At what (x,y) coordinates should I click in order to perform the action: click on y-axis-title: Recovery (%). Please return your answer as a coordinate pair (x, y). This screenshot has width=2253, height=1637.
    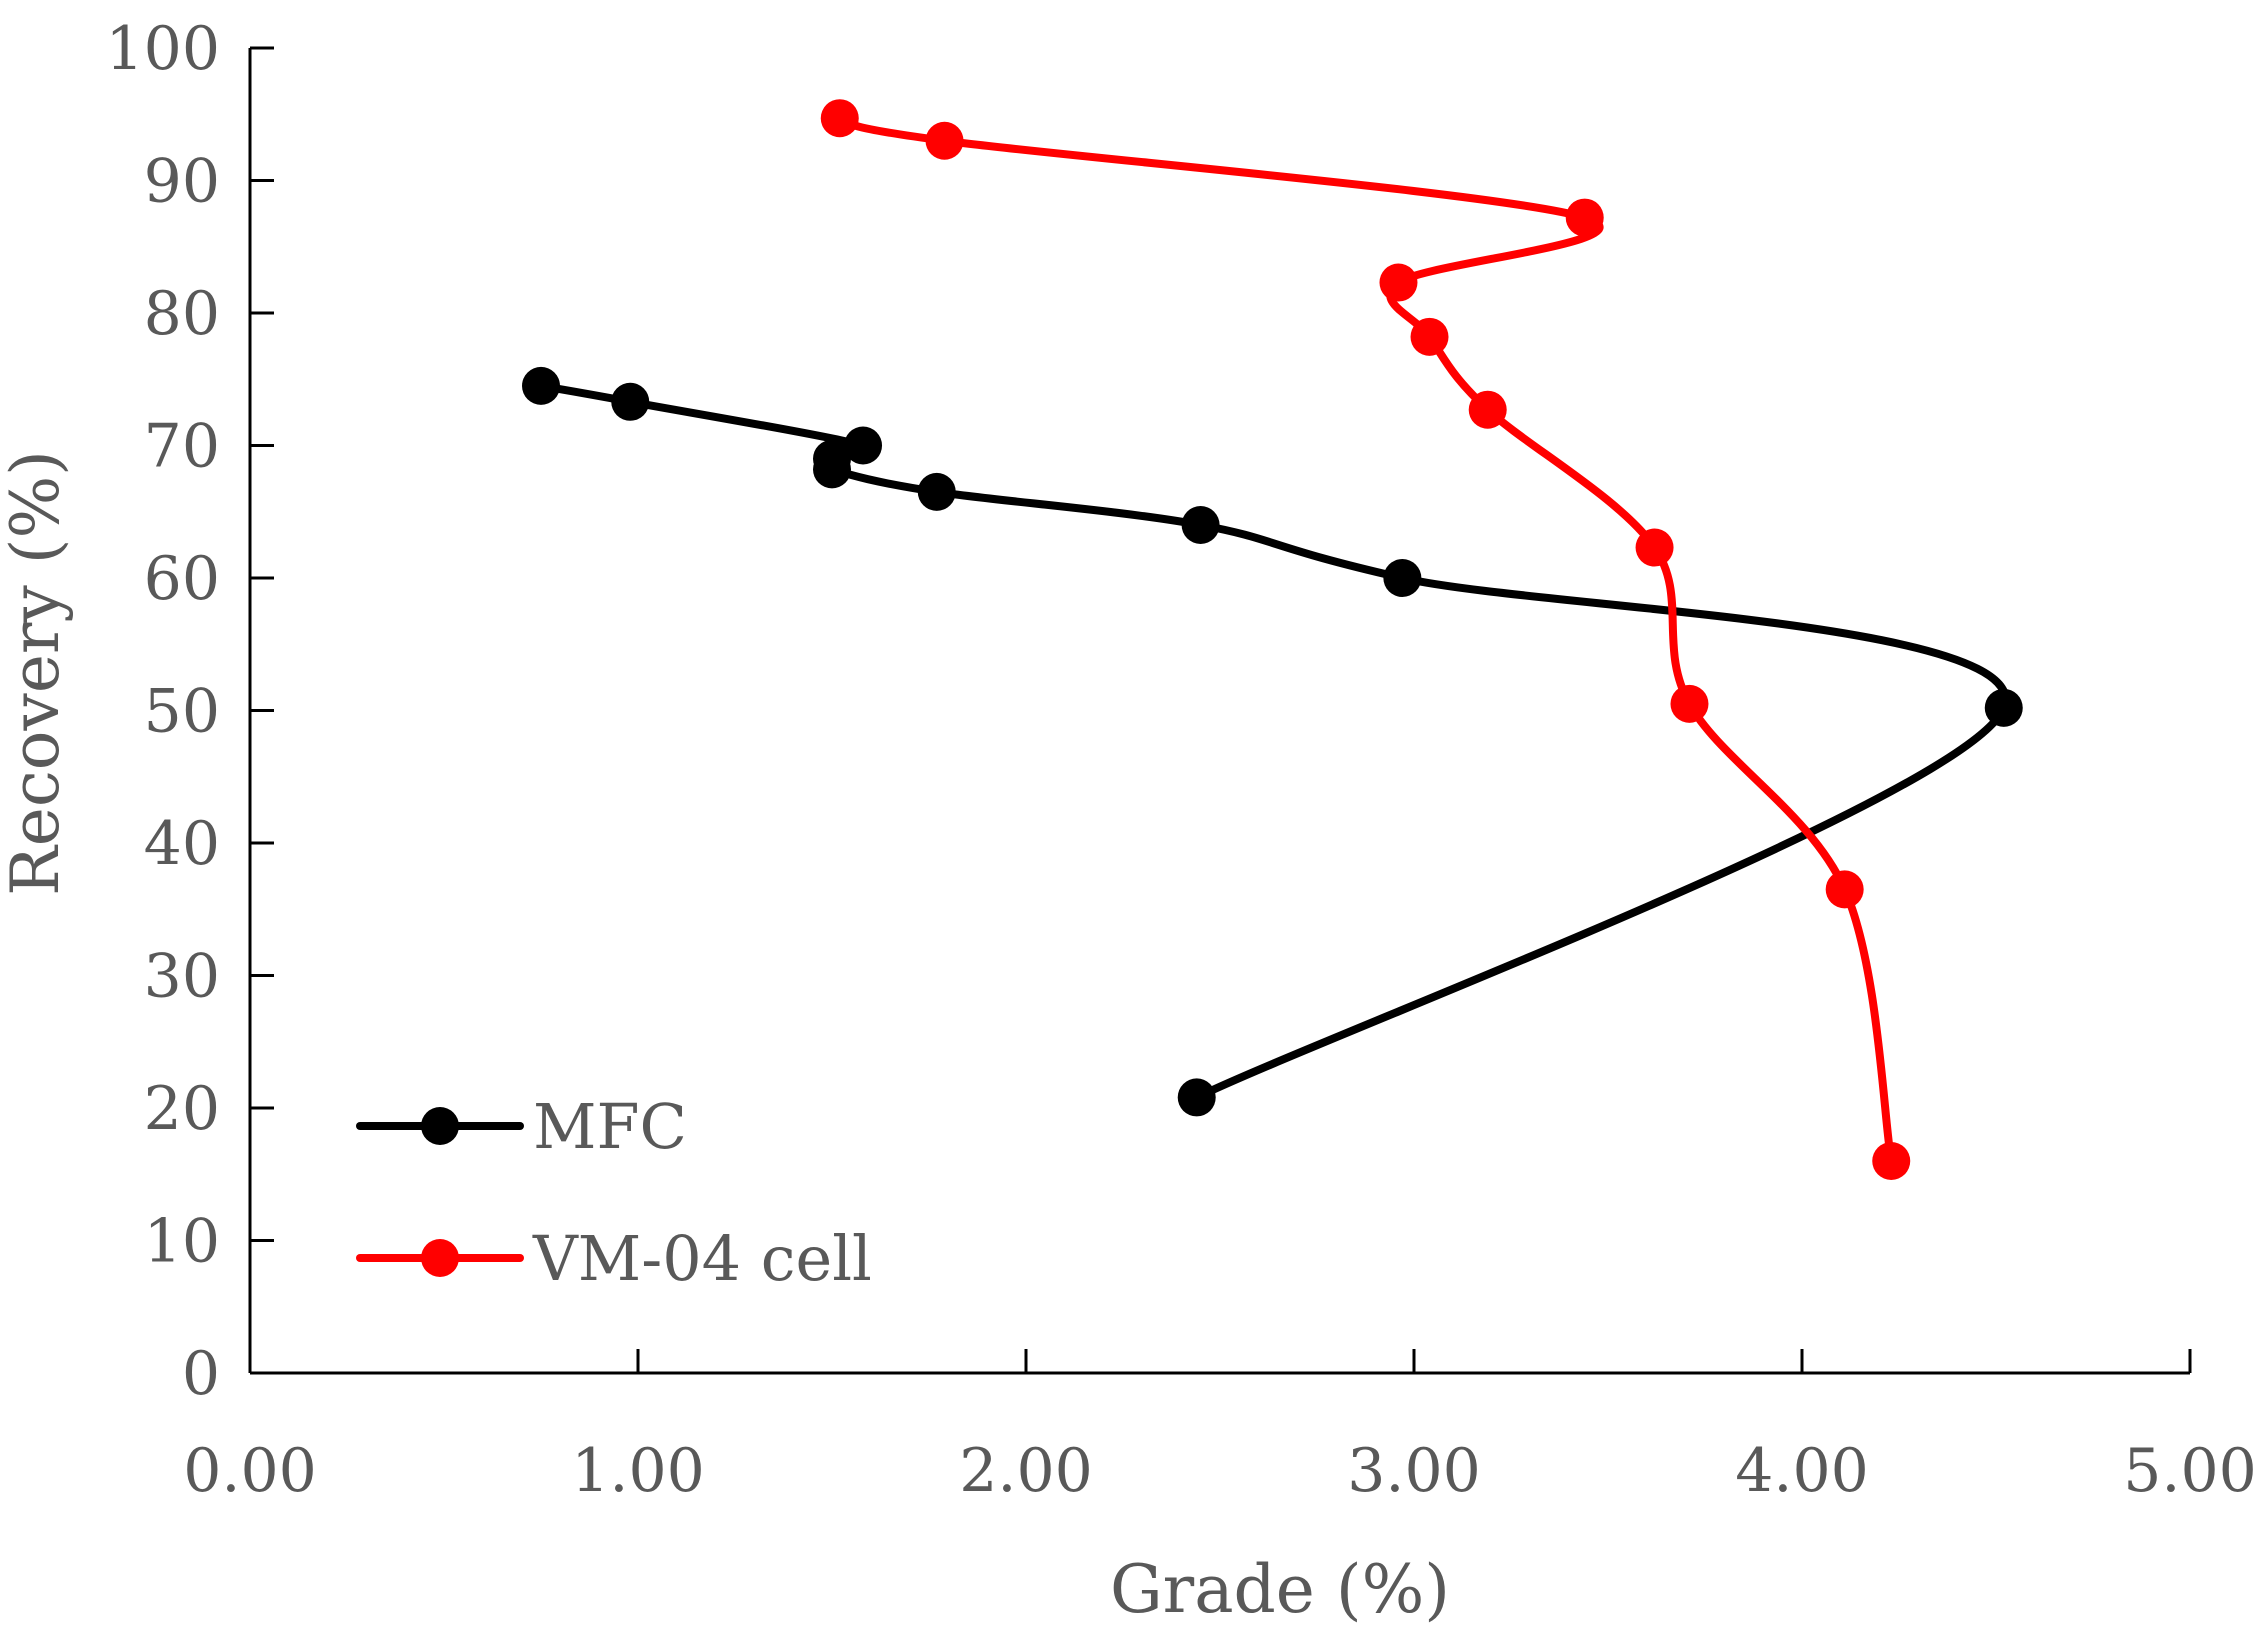
    Looking at the image, I should click on (37, 673).